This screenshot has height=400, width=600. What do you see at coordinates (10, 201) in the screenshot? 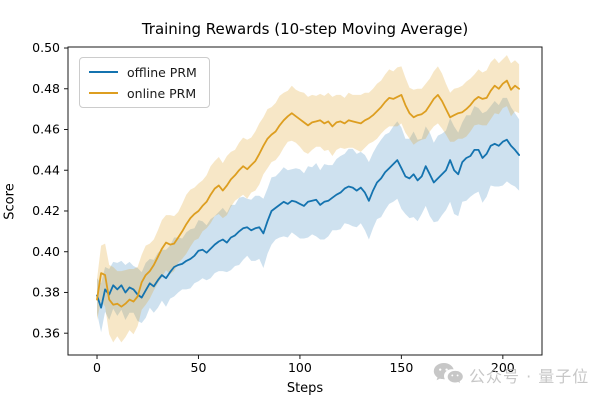
I see `y-axis-label: Score` at bounding box center [10, 201].